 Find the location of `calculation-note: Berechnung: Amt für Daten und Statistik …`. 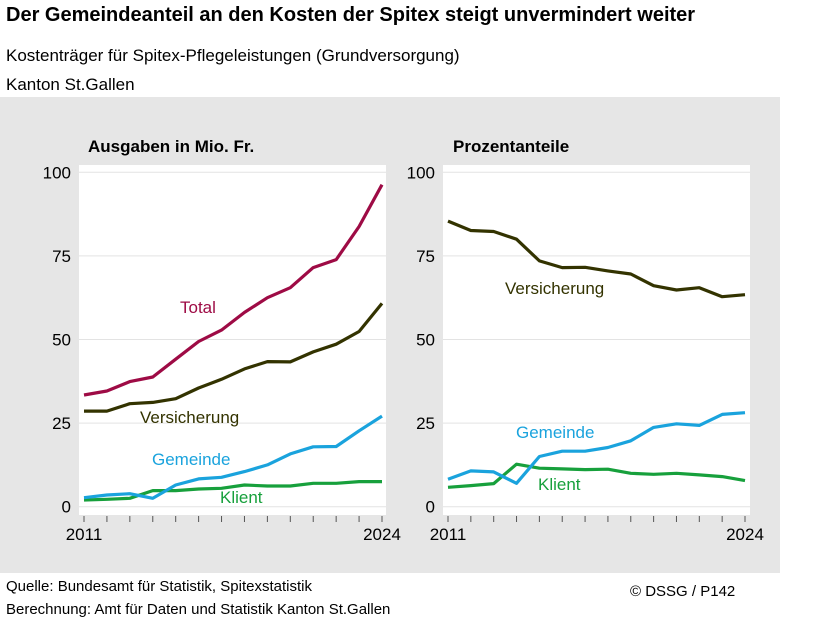

calculation-note: Berechnung: Amt für Daten und Statistik … is located at coordinates (198, 609).